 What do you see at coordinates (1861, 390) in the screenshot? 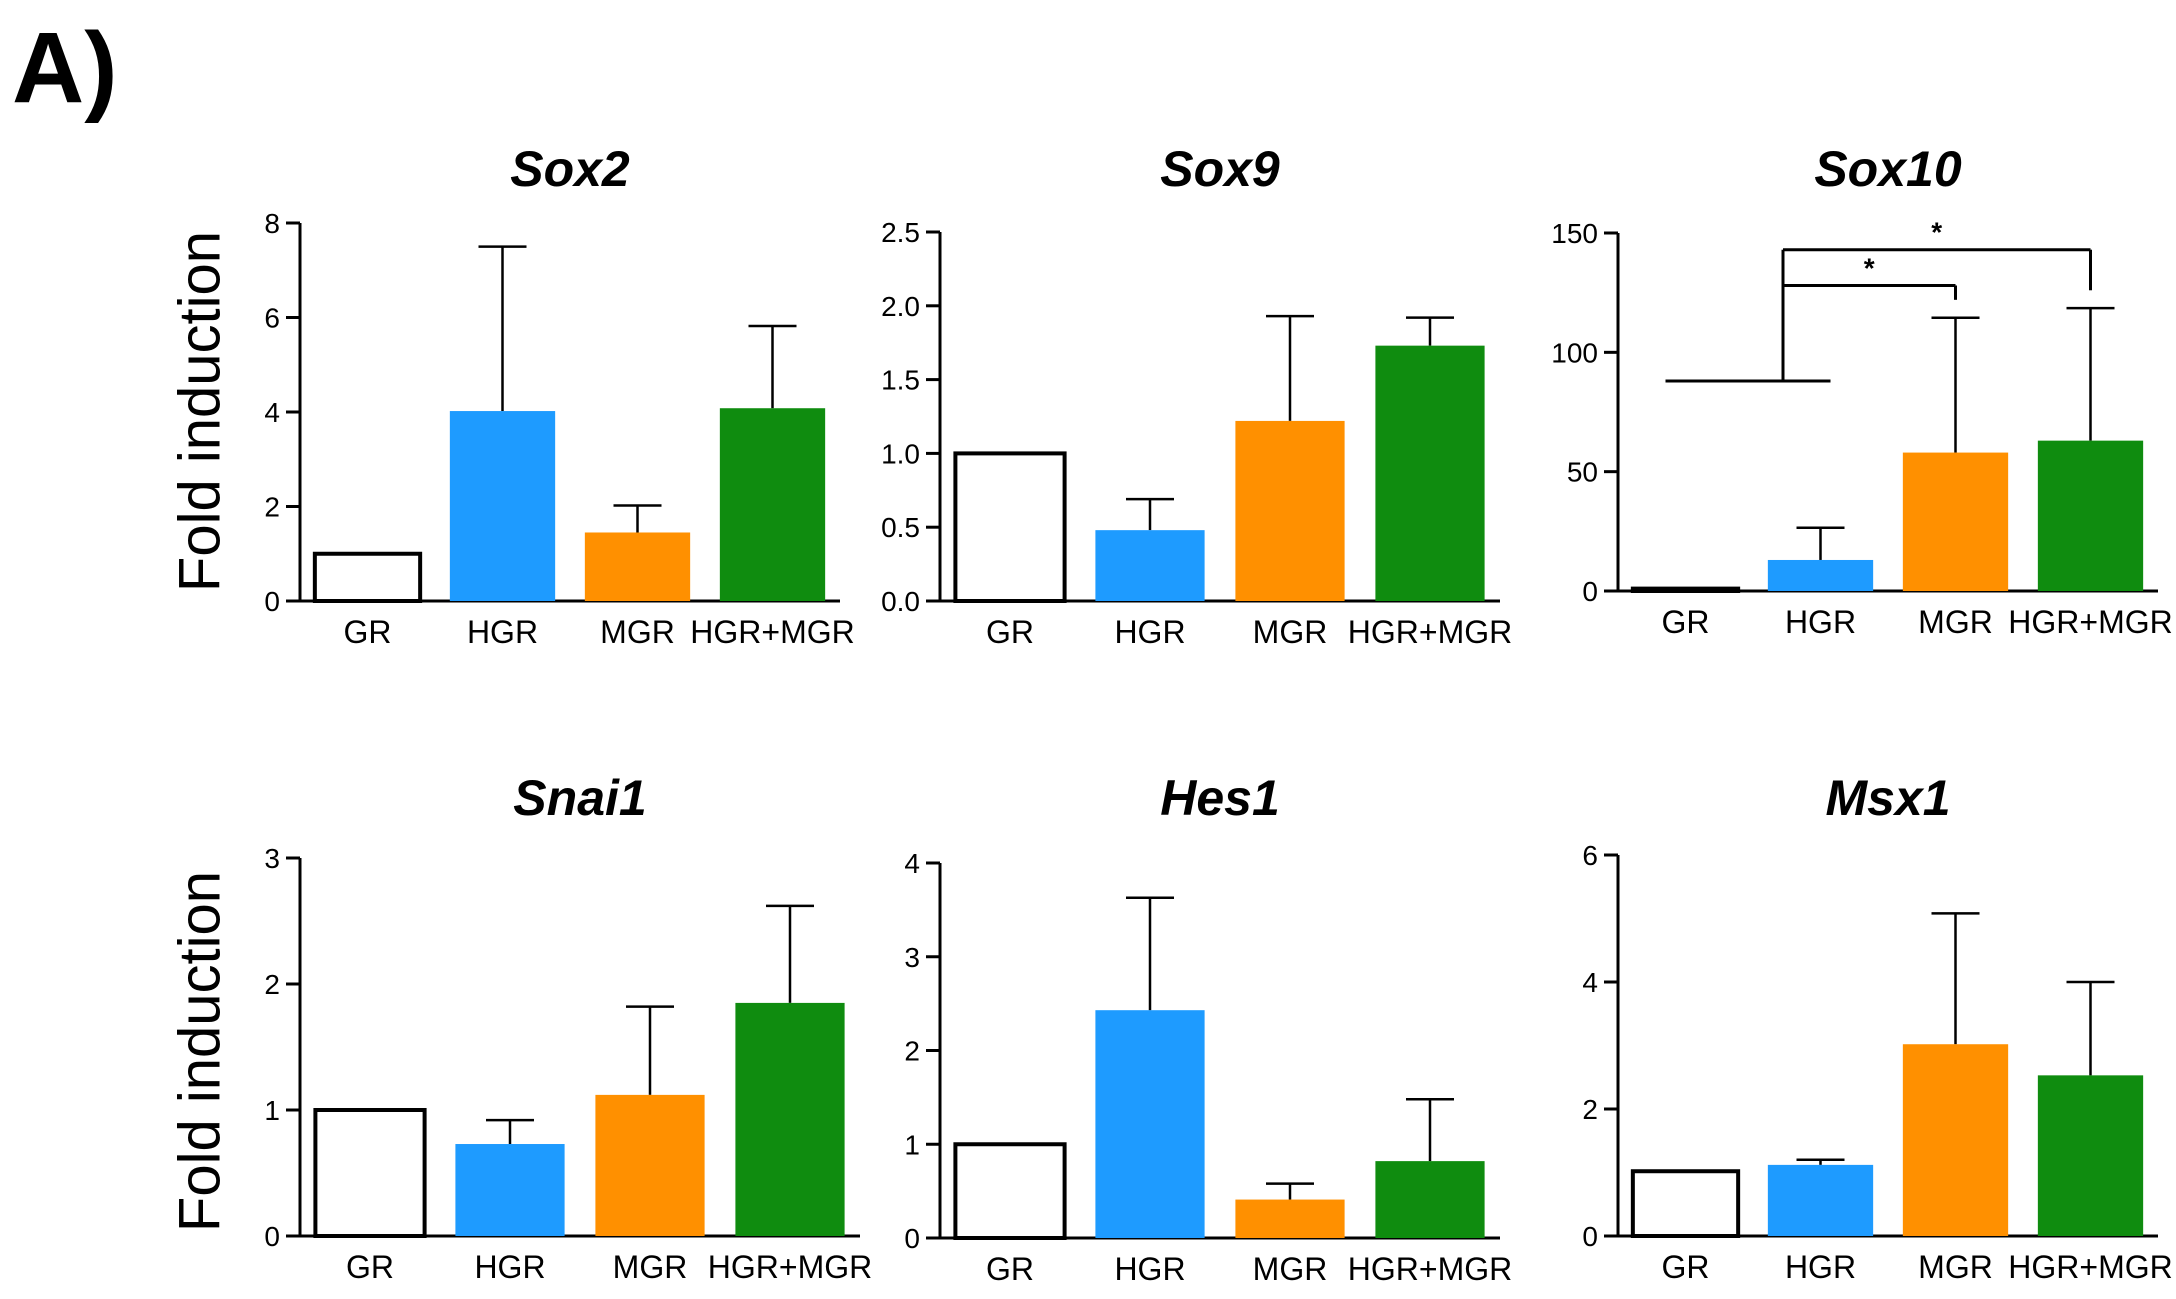
I see `chart-sox10: Sox10 0 50 100 150 GR HGR MGR HGR+MGR * *` at bounding box center [1861, 390].